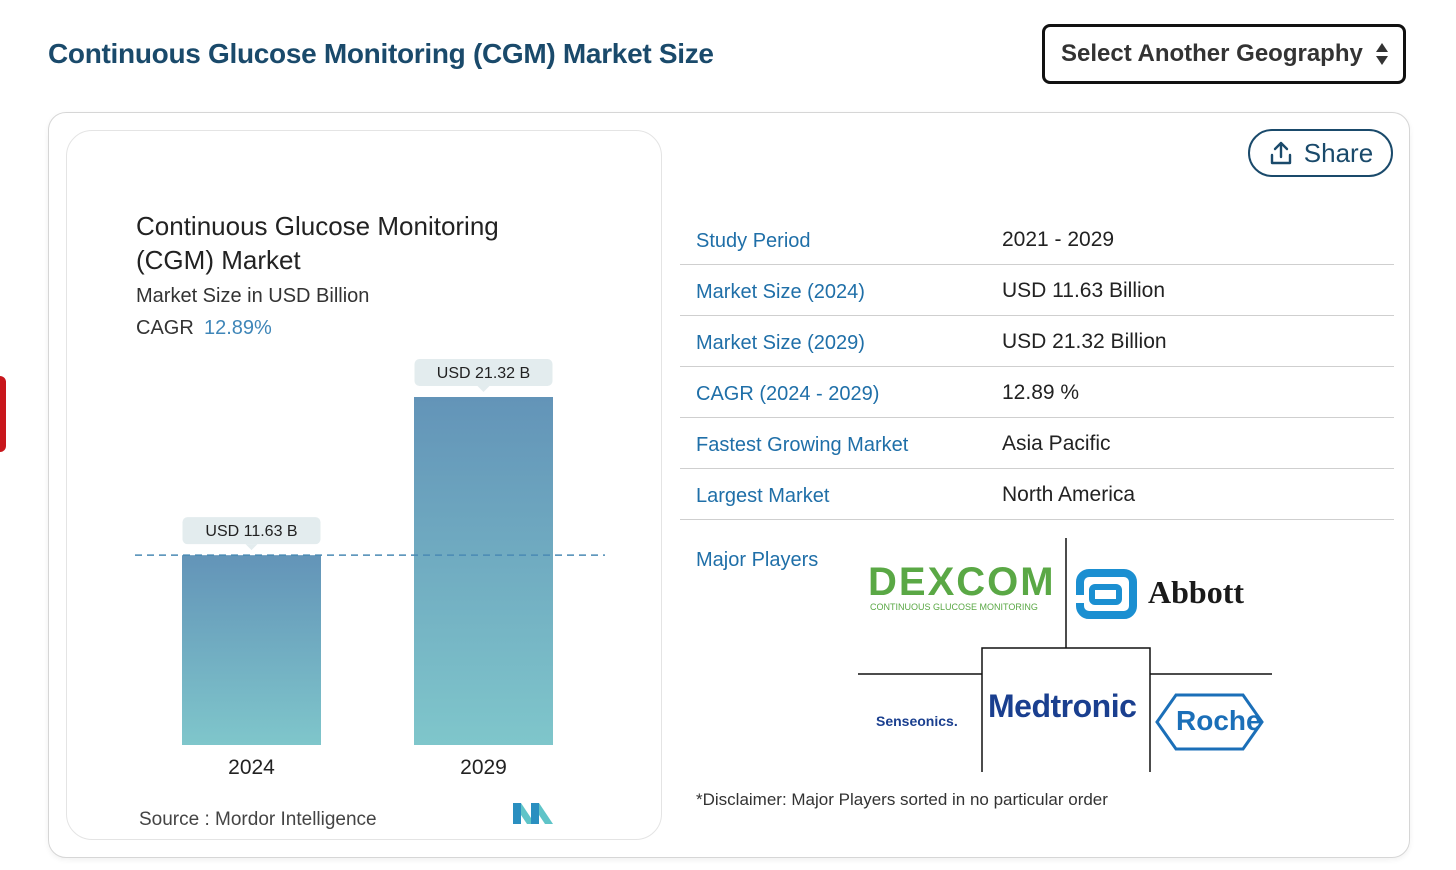 Image resolution: width=1456 pixels, height=870 pixels. Describe the element at coordinates (1056, 443) in the screenshot. I see `stat-value: Asia Pacific` at that location.